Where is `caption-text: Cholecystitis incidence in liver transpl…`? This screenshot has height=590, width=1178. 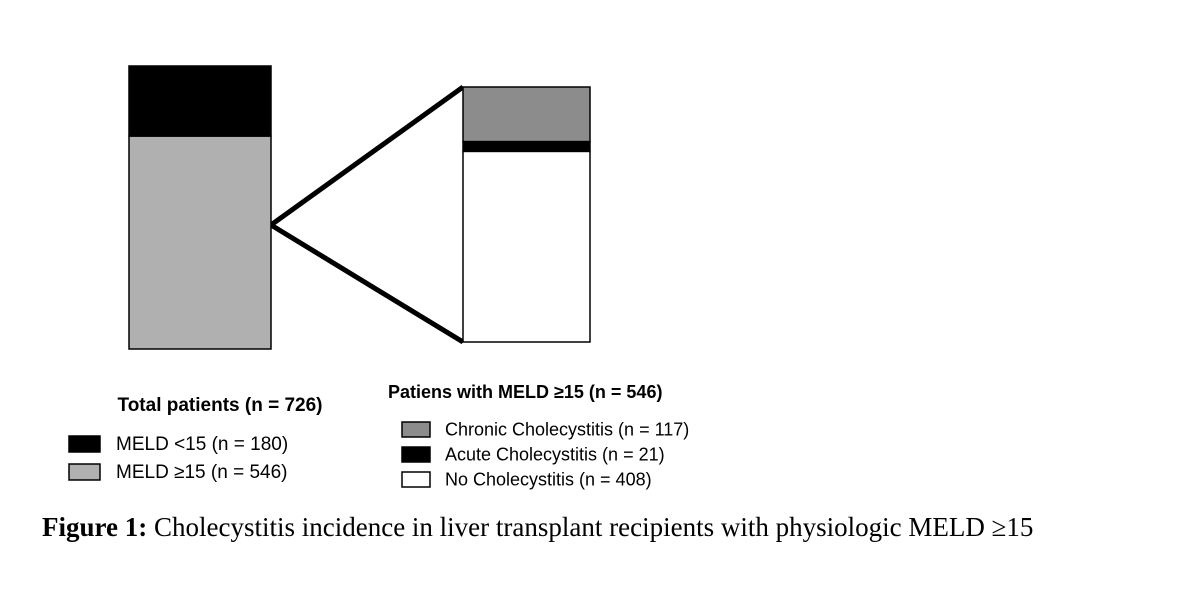 caption-text: Cholecystitis incidence in liver transpl… is located at coordinates (593, 527).